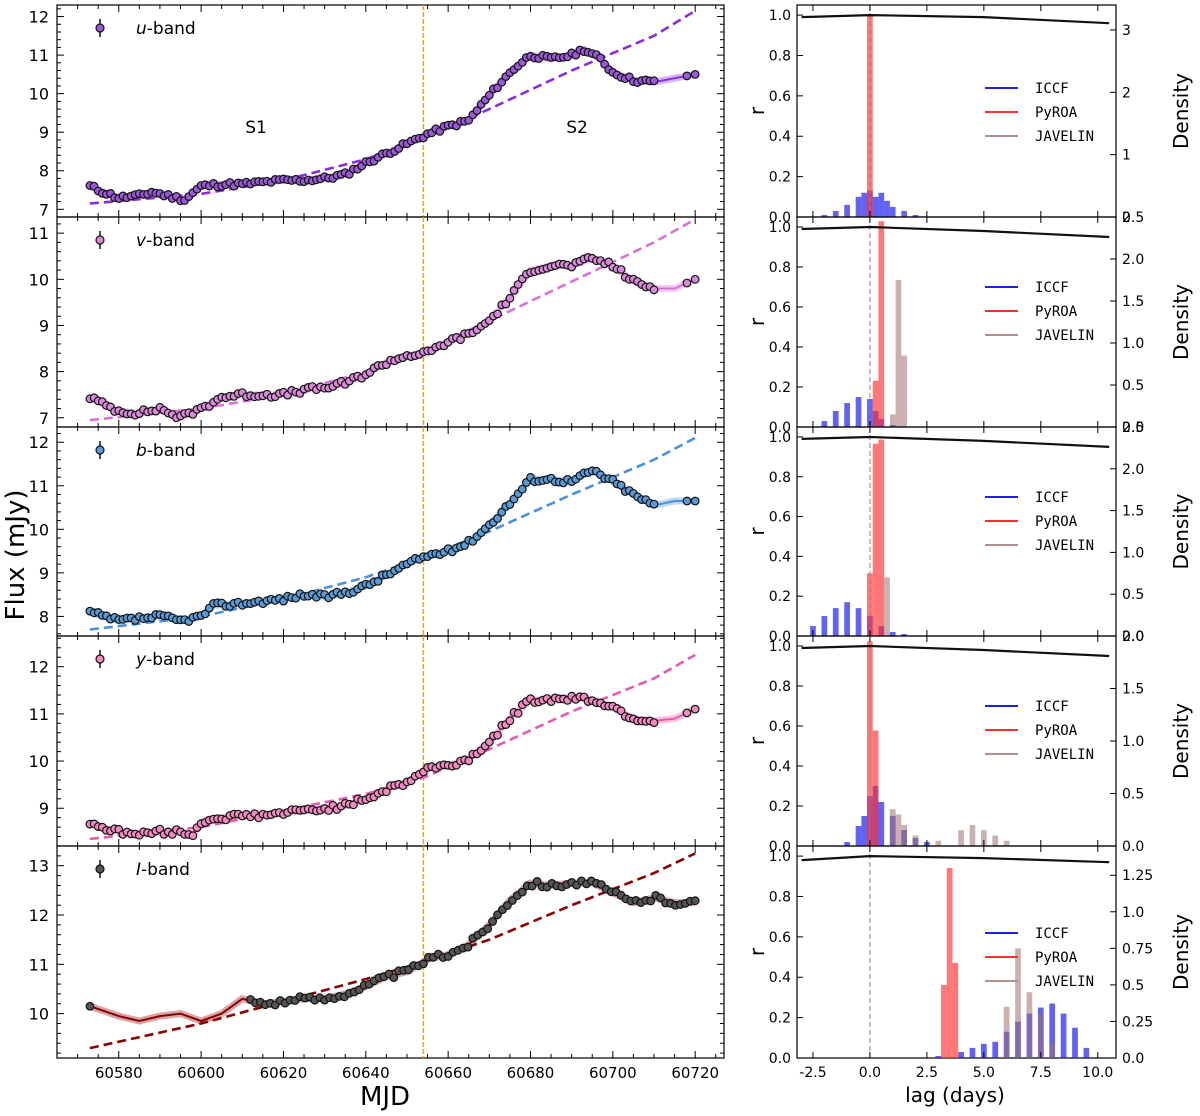 This screenshot has height=1116, width=1200. What do you see at coordinates (44, 418) in the screenshot?
I see `y-tick-label: 7` at bounding box center [44, 418].